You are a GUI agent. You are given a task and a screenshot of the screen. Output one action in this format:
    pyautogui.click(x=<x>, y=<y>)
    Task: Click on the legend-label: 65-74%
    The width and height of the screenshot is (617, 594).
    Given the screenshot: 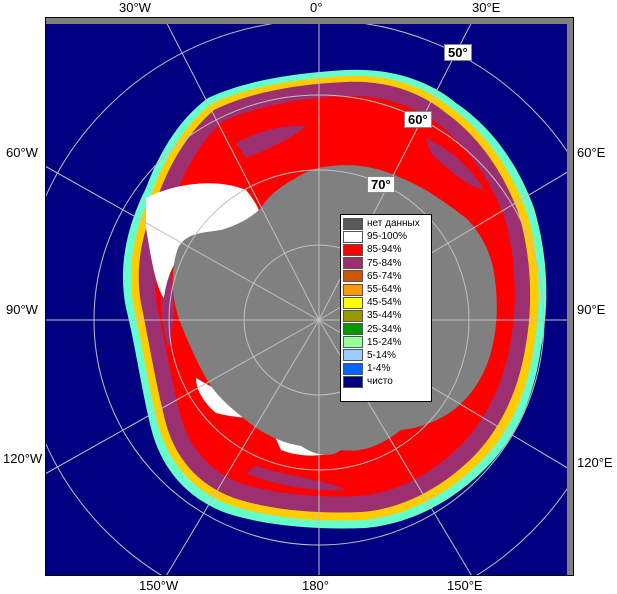 What is the action you would take?
    pyautogui.click(x=384, y=276)
    